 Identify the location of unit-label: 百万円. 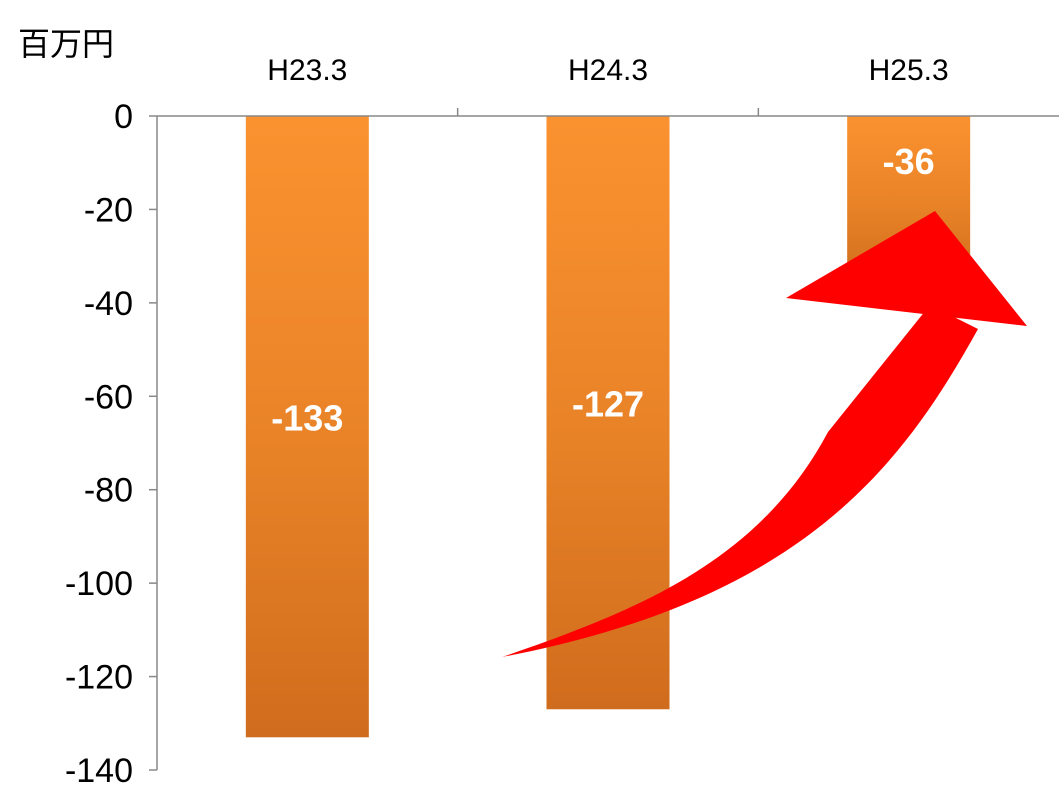
(66, 44).